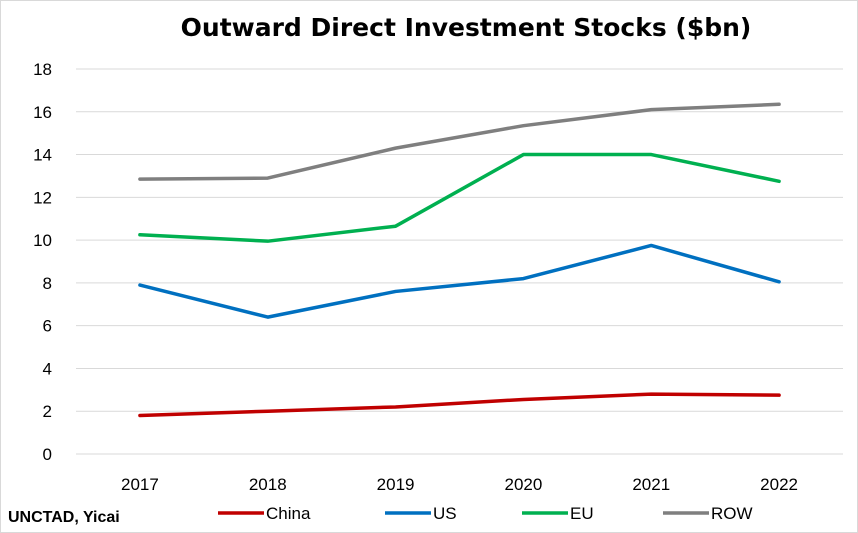 This screenshot has height=533, width=858. I want to click on y-tick-label: 14, so click(42, 155).